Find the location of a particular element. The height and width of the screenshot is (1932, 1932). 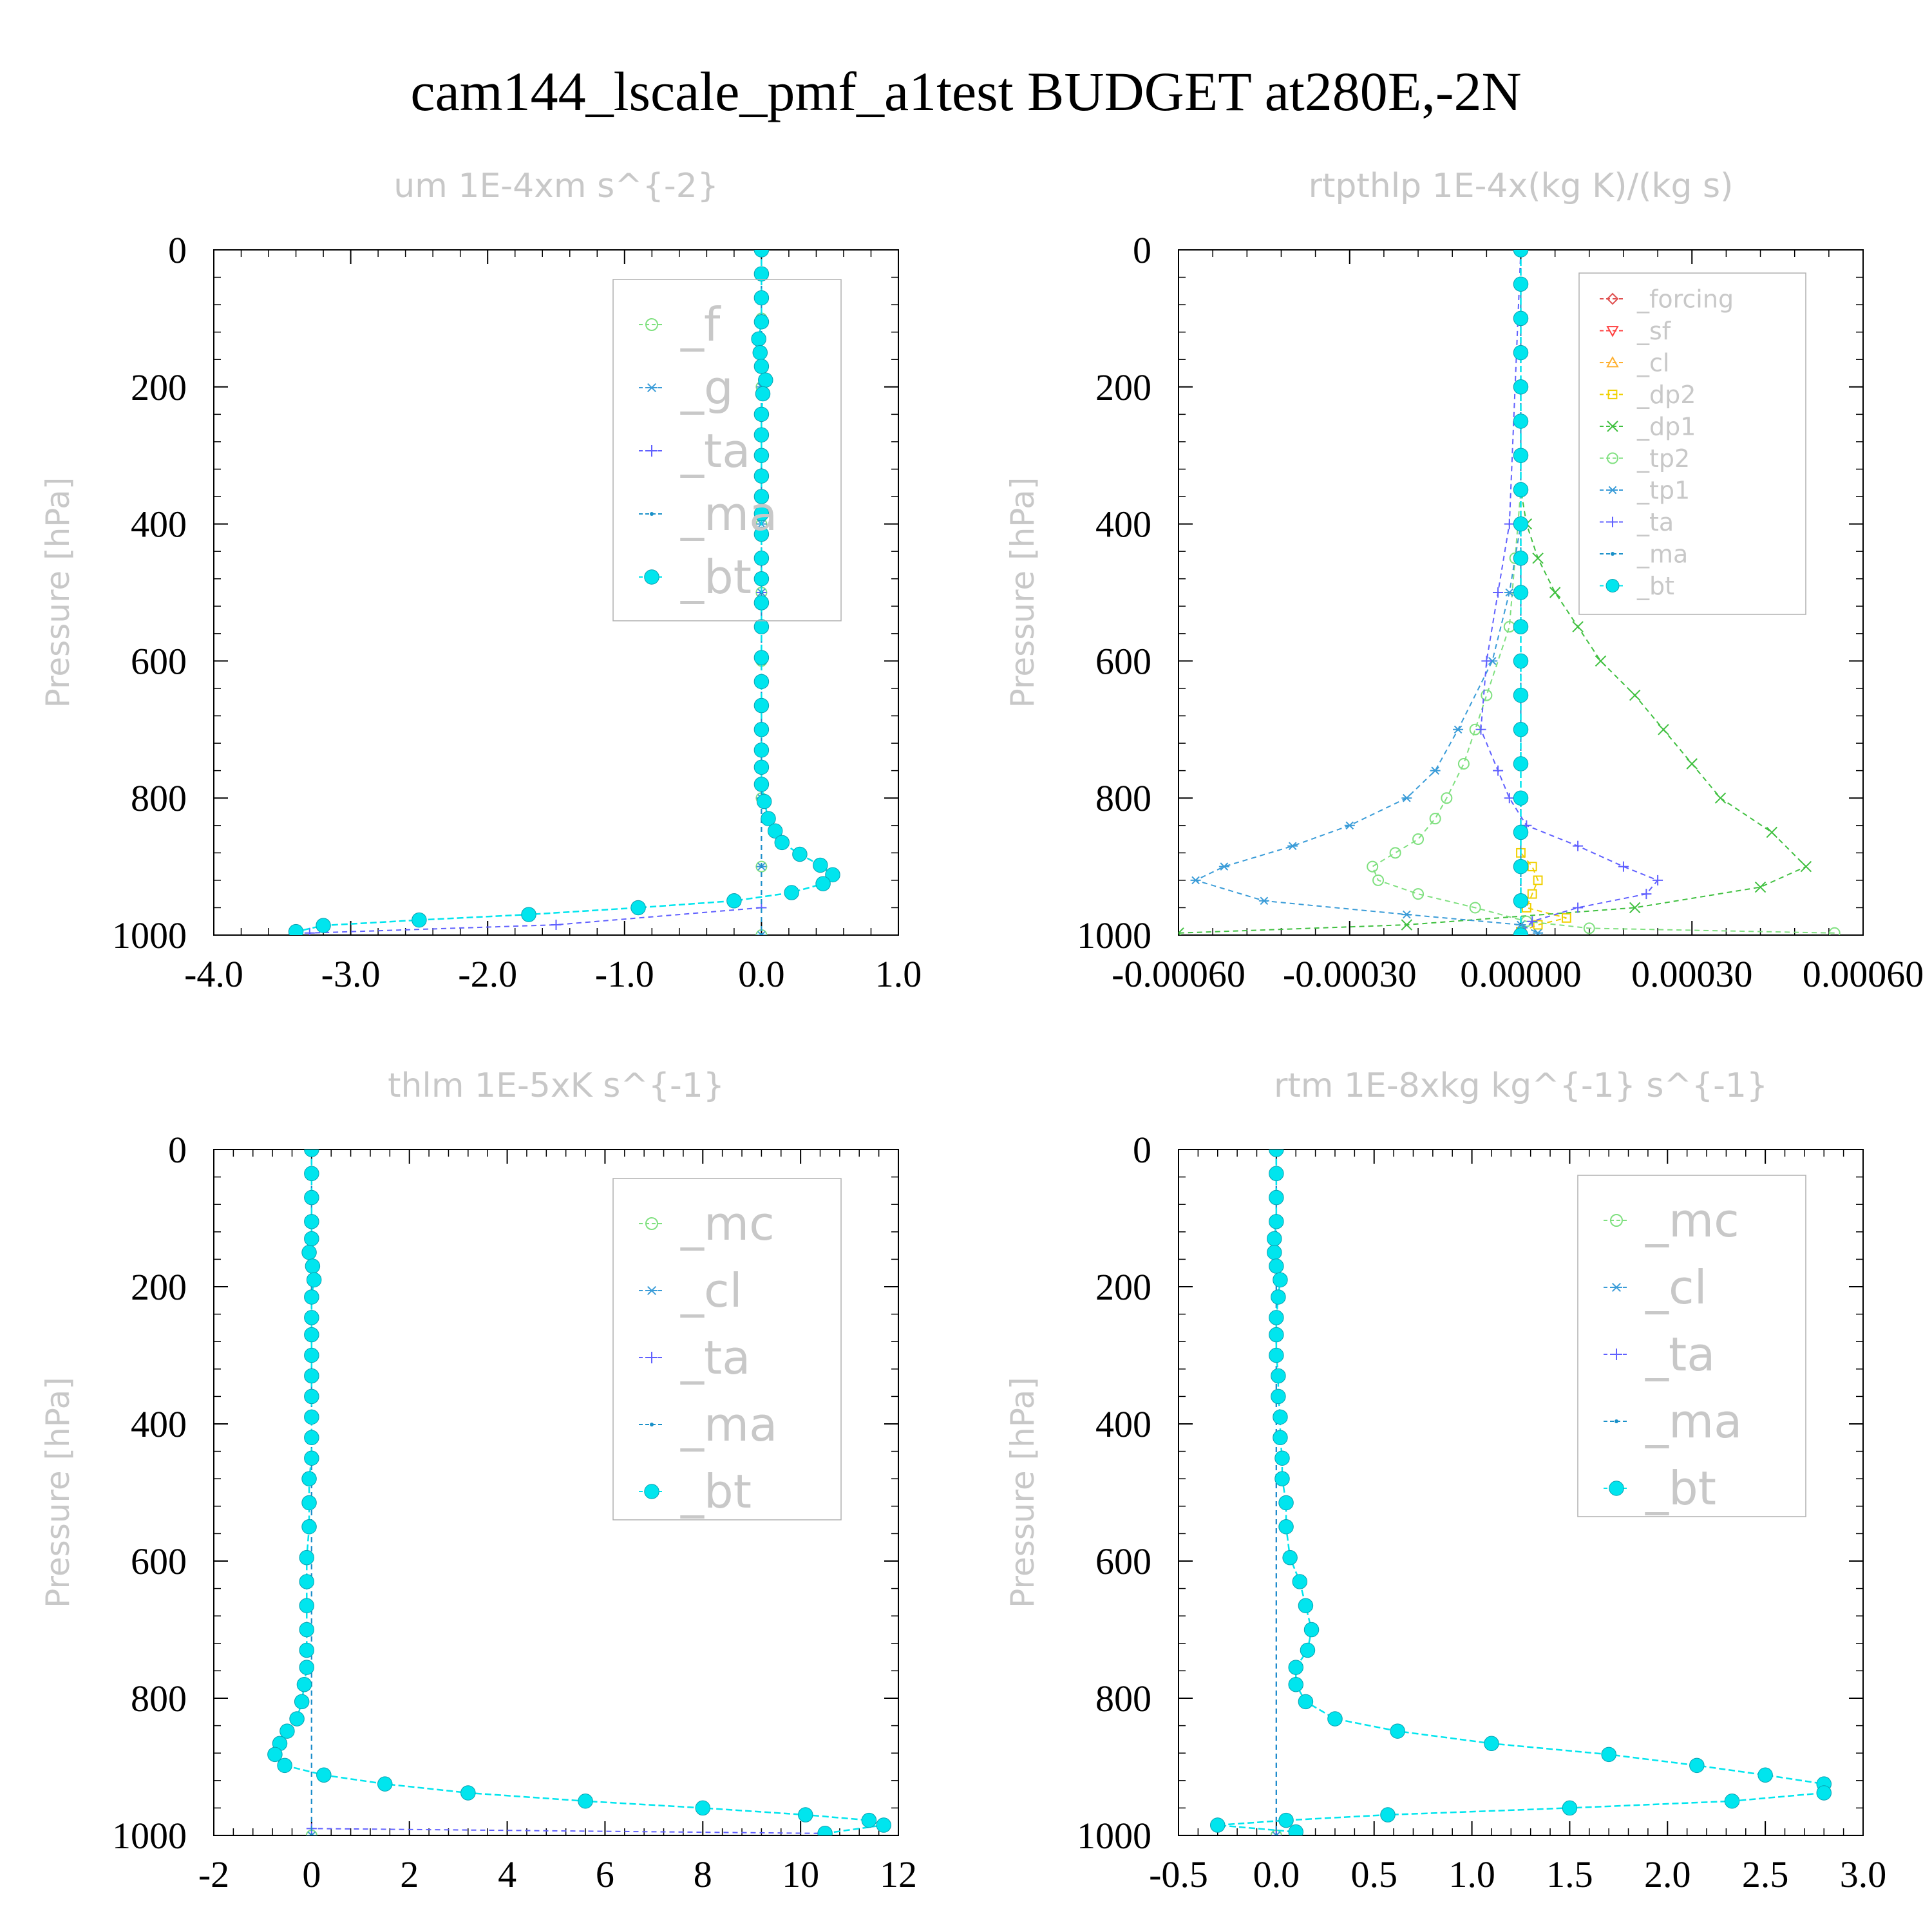

legend-marker-ma is located at coordinates (652, 1424).